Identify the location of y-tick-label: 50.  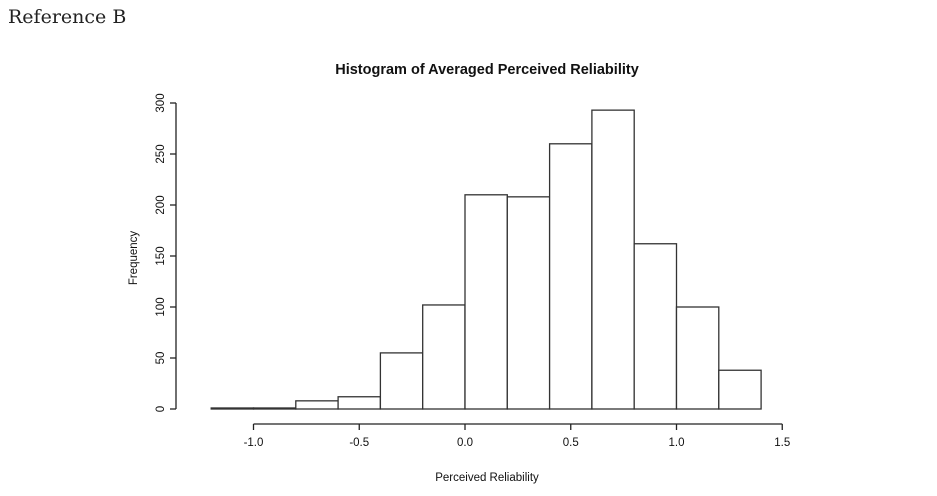
(161, 358).